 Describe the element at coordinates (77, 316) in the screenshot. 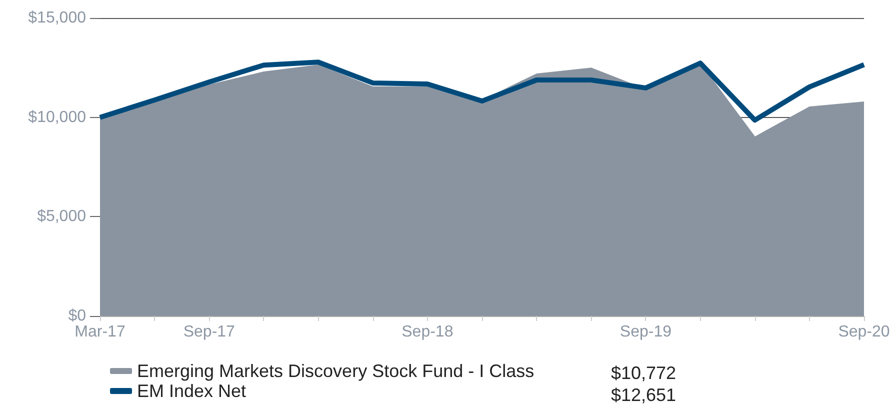

I see `y-tick-label: $0` at that location.